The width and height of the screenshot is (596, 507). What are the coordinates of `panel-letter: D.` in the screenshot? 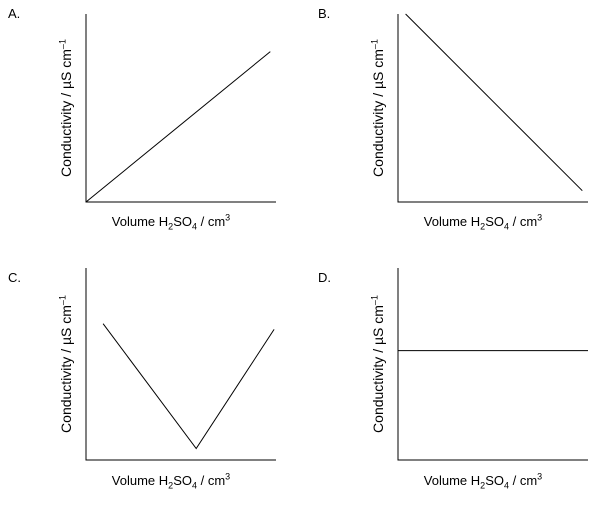 It's located at (324, 277).